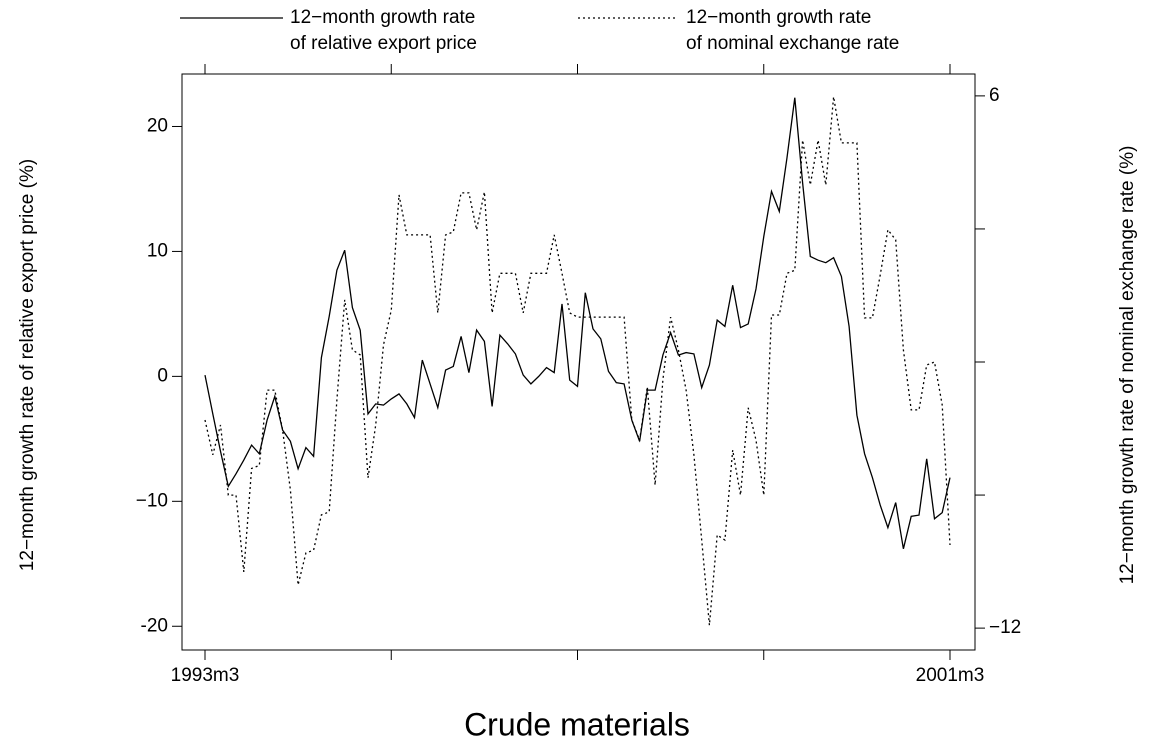 The image size is (1151, 752). Describe the element at coordinates (577, 724) in the screenshot. I see `chart-title: Crude materials` at that location.